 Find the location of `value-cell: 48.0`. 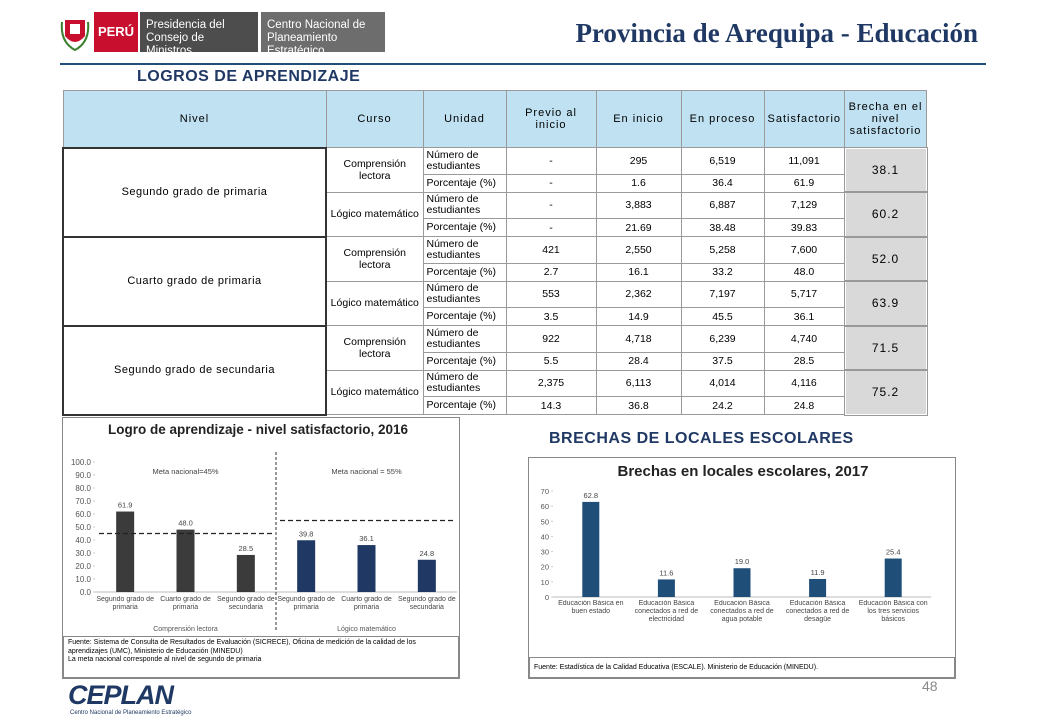

value-cell: 48.0 is located at coordinates (804, 272).